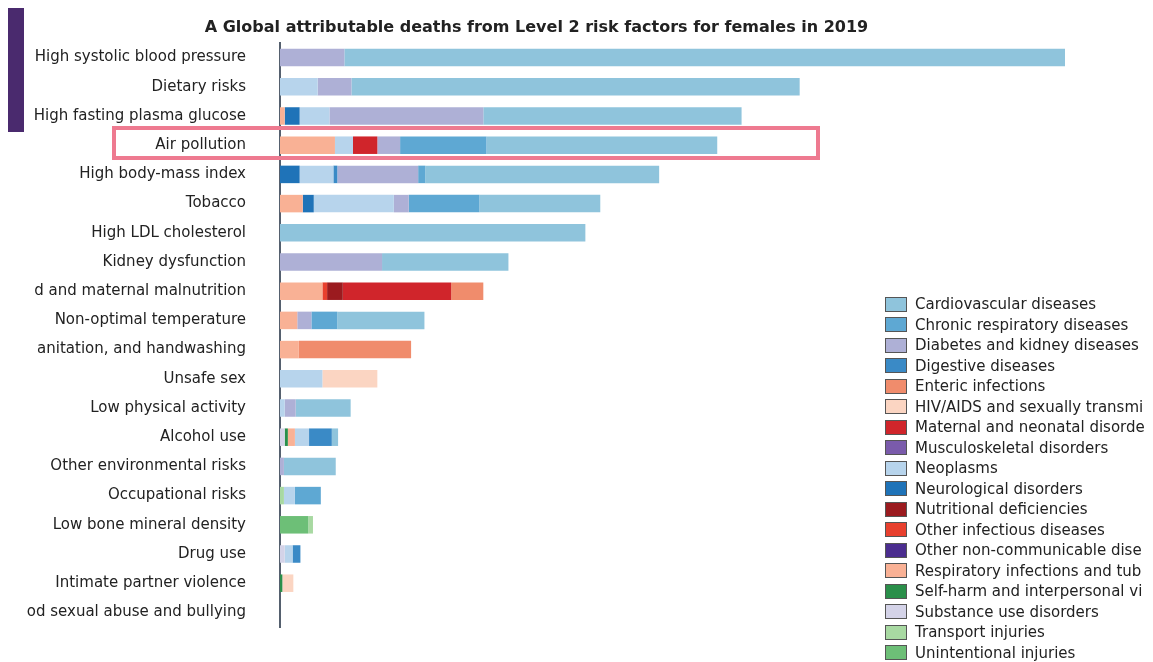 The image size is (1153, 662). Describe the element at coordinates (1027, 345) in the screenshot. I see `legend-label: Diabetes and kidney diseases` at that location.